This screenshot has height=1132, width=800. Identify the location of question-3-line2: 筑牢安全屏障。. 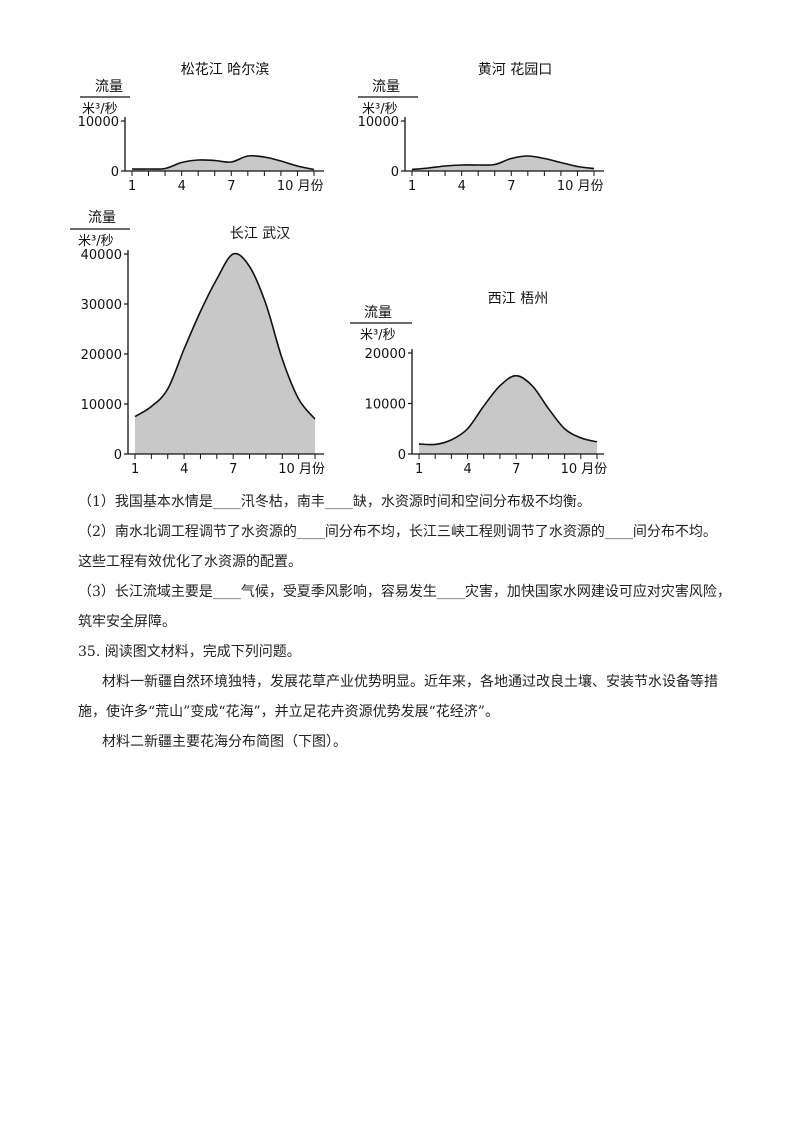
(127, 622).